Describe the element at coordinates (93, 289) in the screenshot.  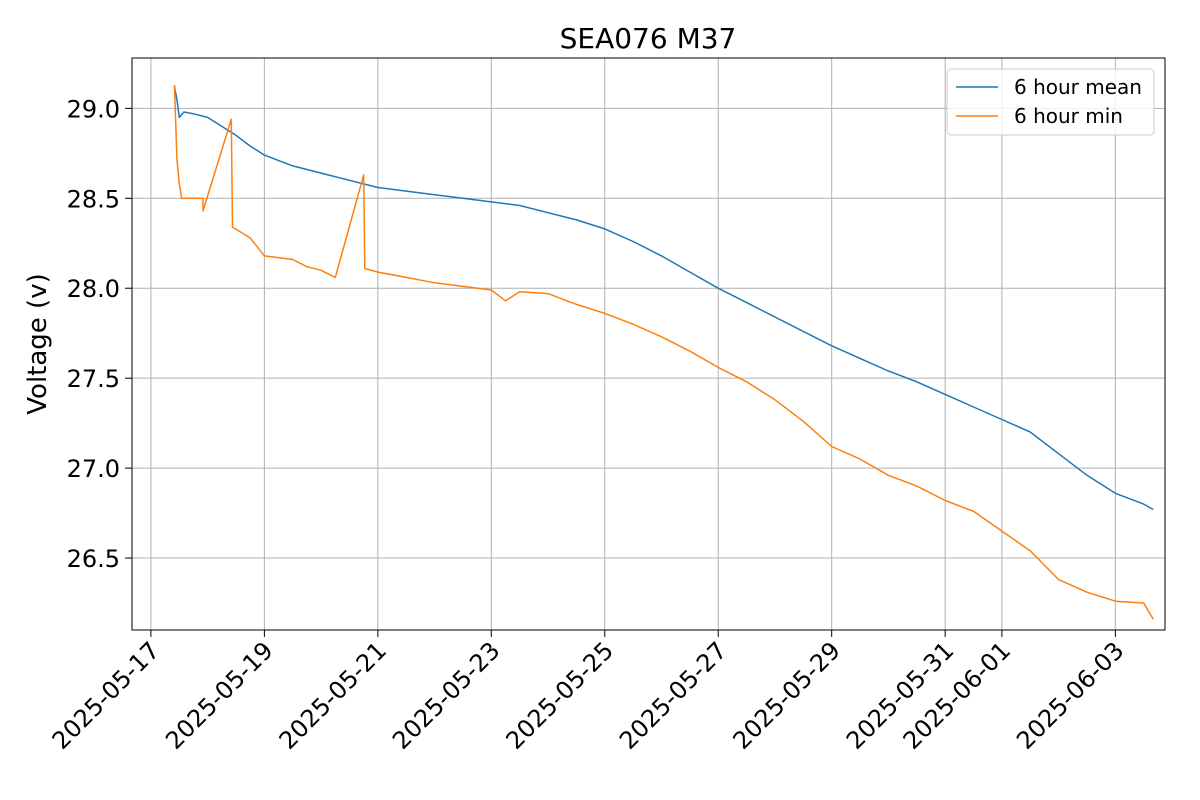
I see `y-tick-label: 28.0` at that location.